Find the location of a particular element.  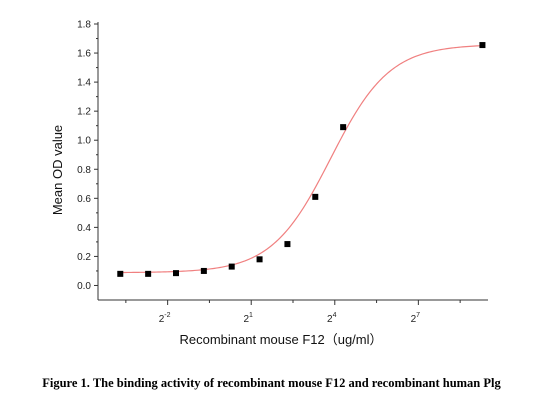

x-tick-label: 2-2 is located at coordinates (165, 318).